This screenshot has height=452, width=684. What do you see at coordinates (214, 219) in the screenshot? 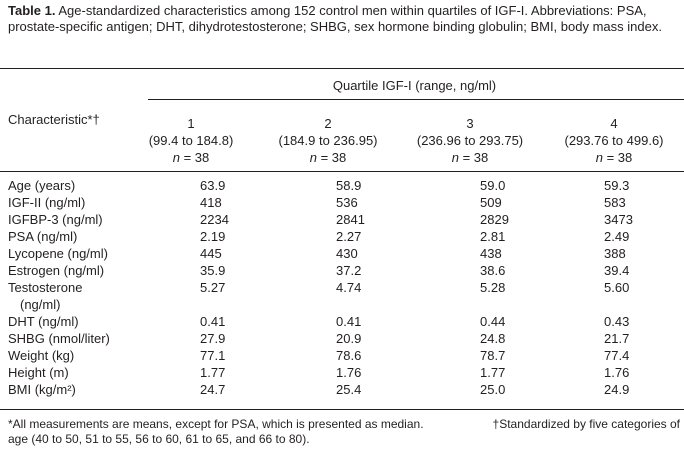
I see `cell-q1: 2234` at bounding box center [214, 219].